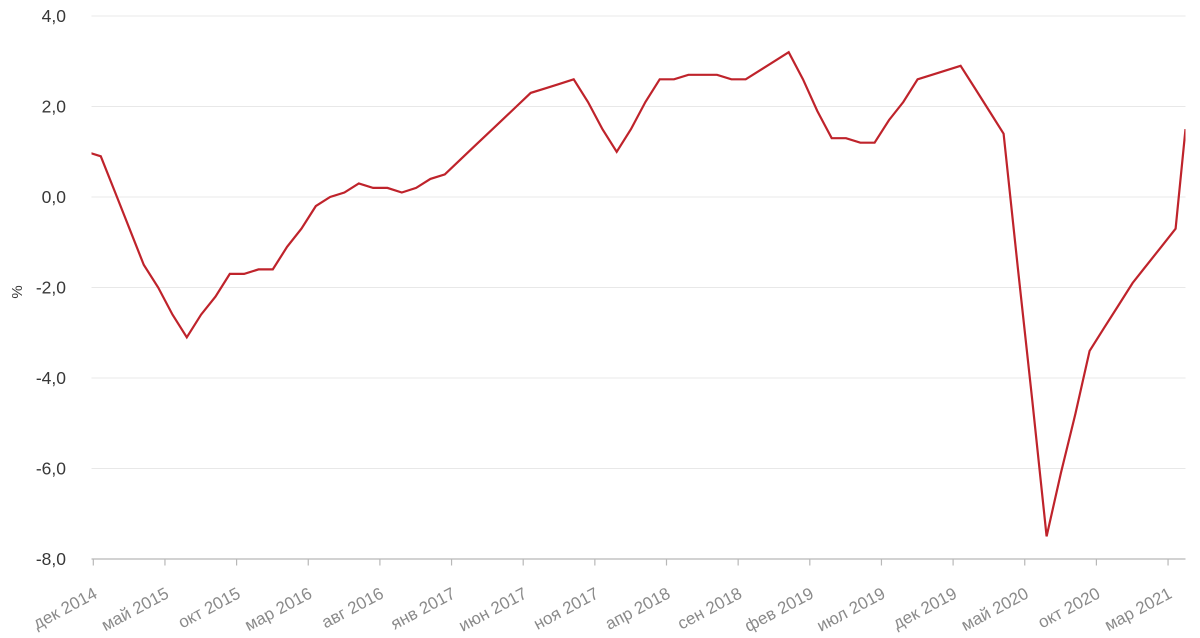 The height and width of the screenshot is (638, 1200). Describe the element at coordinates (1137, 609) in the screenshot. I see `x-tick-label: мар 2021` at that location.